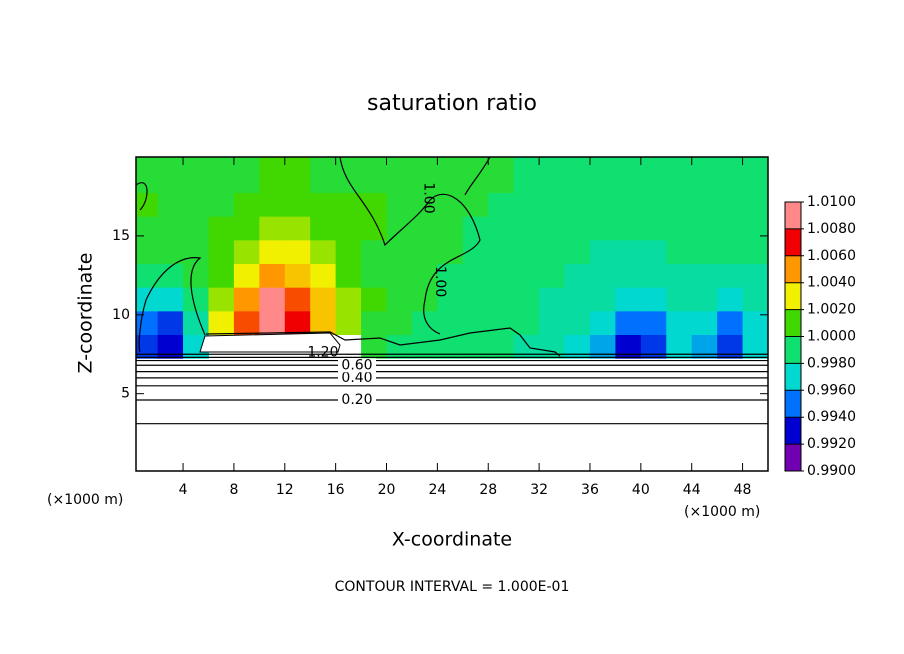 This screenshot has height=654, width=904. Describe the element at coordinates (452, 103) in the screenshot. I see `chart-title: saturation ratio` at that location.